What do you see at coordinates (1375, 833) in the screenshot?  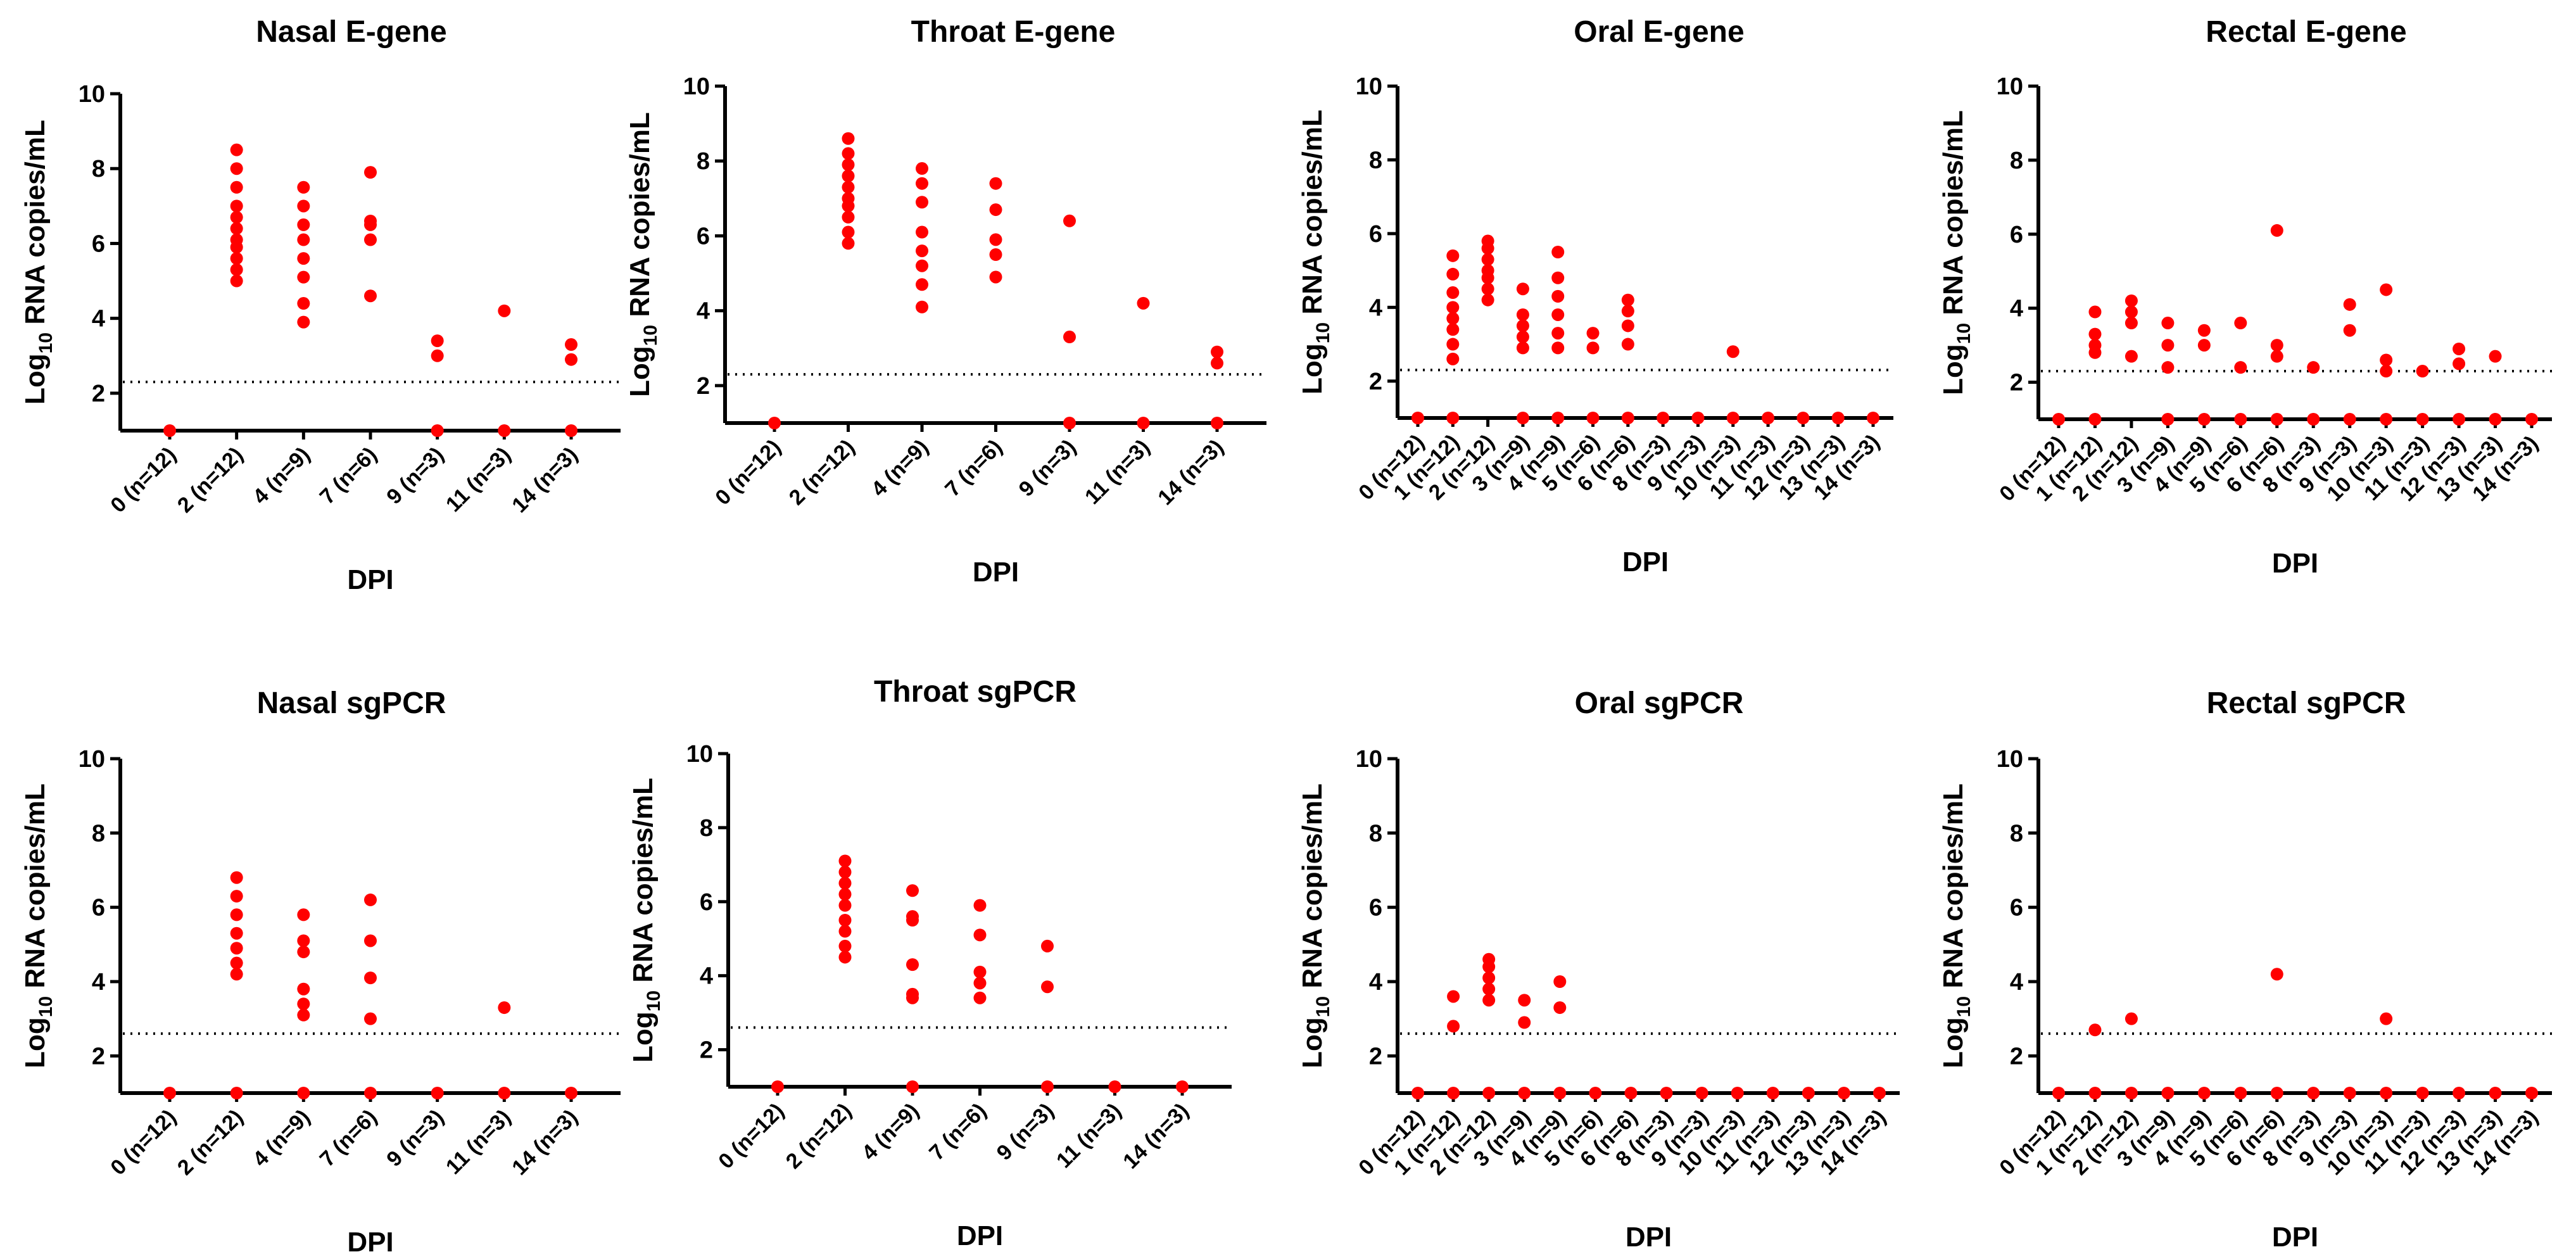 I see `y-tick-label: 8` at bounding box center [1375, 833].